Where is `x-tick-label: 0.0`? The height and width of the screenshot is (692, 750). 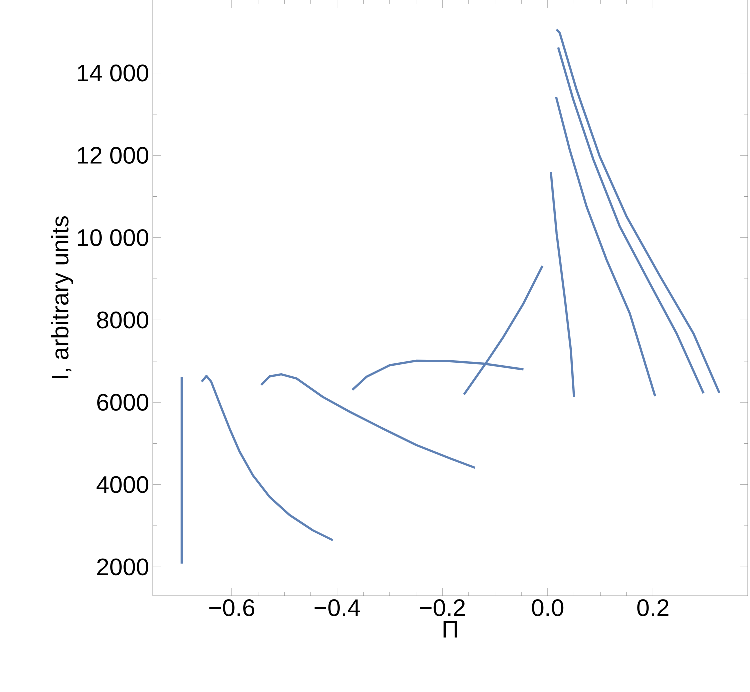 x-tick-label: 0.0 is located at coordinates (548, 608).